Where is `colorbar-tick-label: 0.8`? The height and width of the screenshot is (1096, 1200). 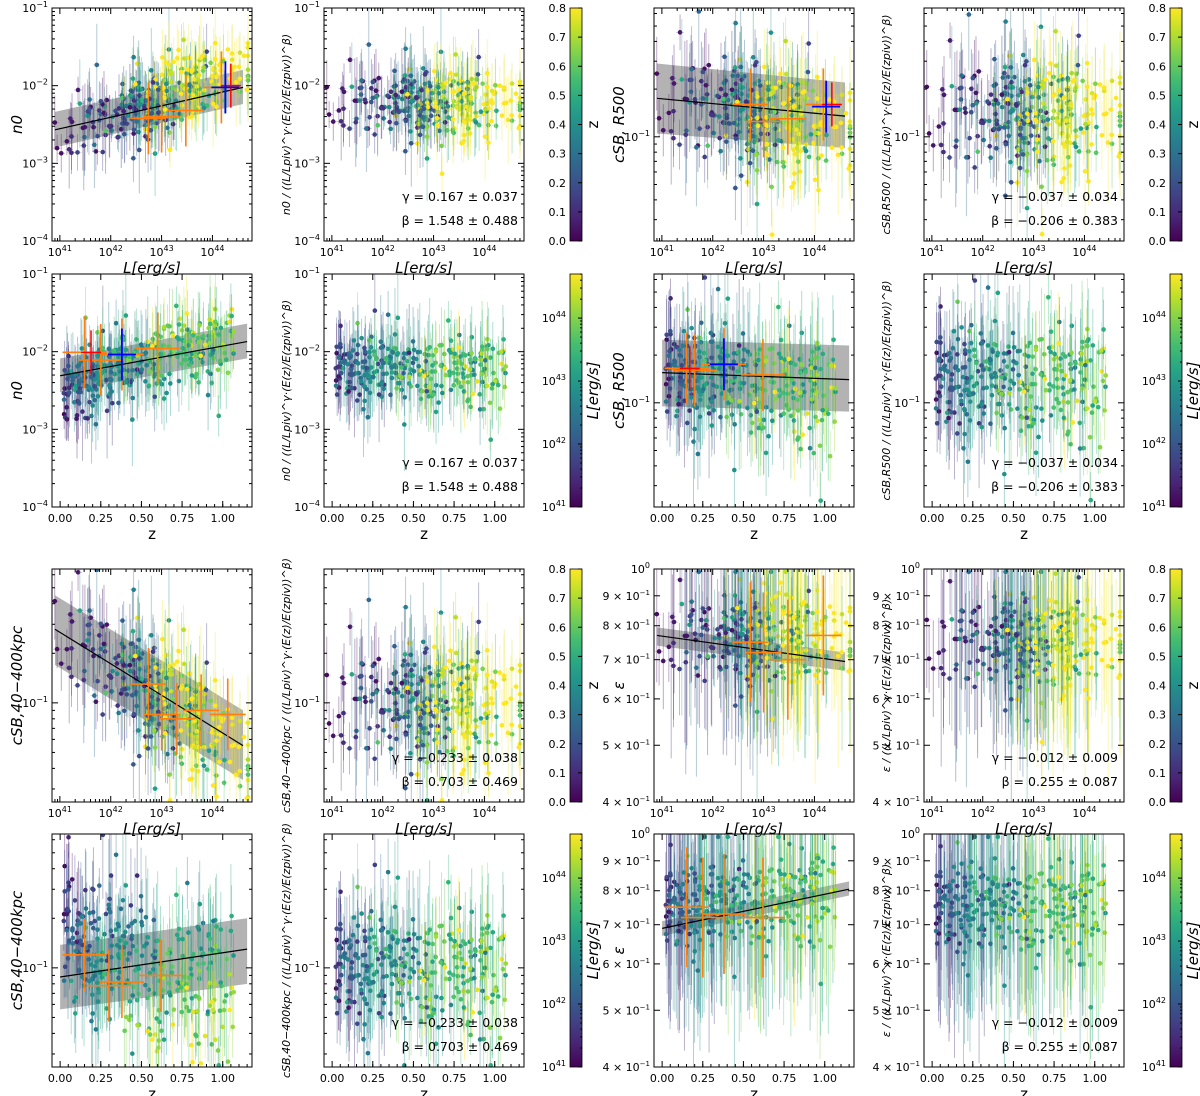
colorbar-tick-label: 0.8 is located at coordinates (1158, 8).